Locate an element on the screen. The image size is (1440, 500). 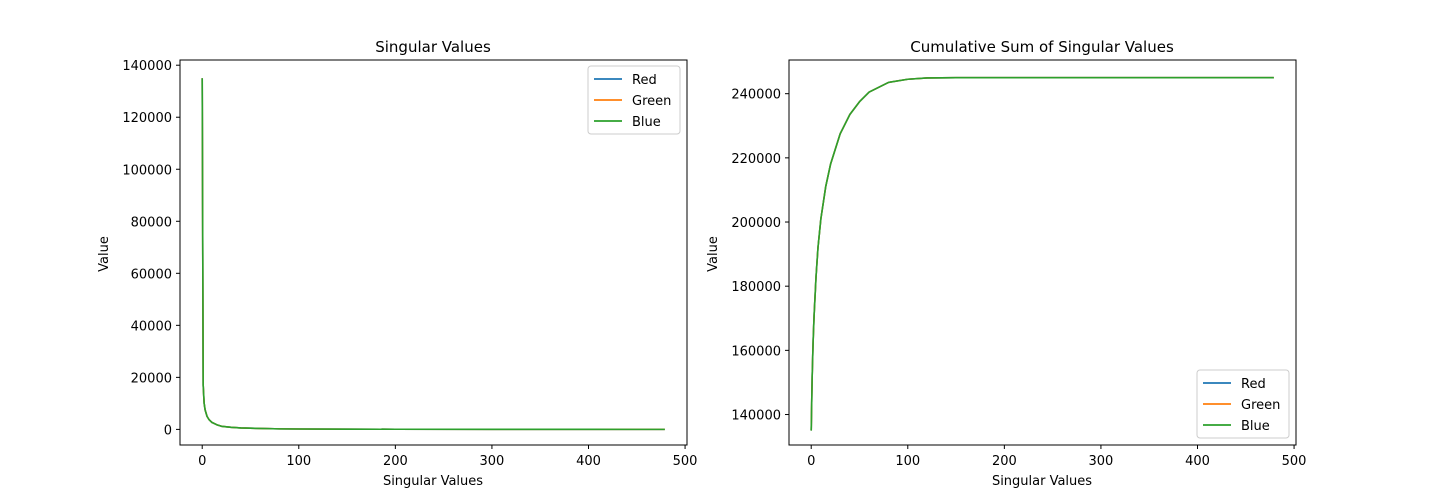
y-tick-label: 100000 is located at coordinates (147, 170).